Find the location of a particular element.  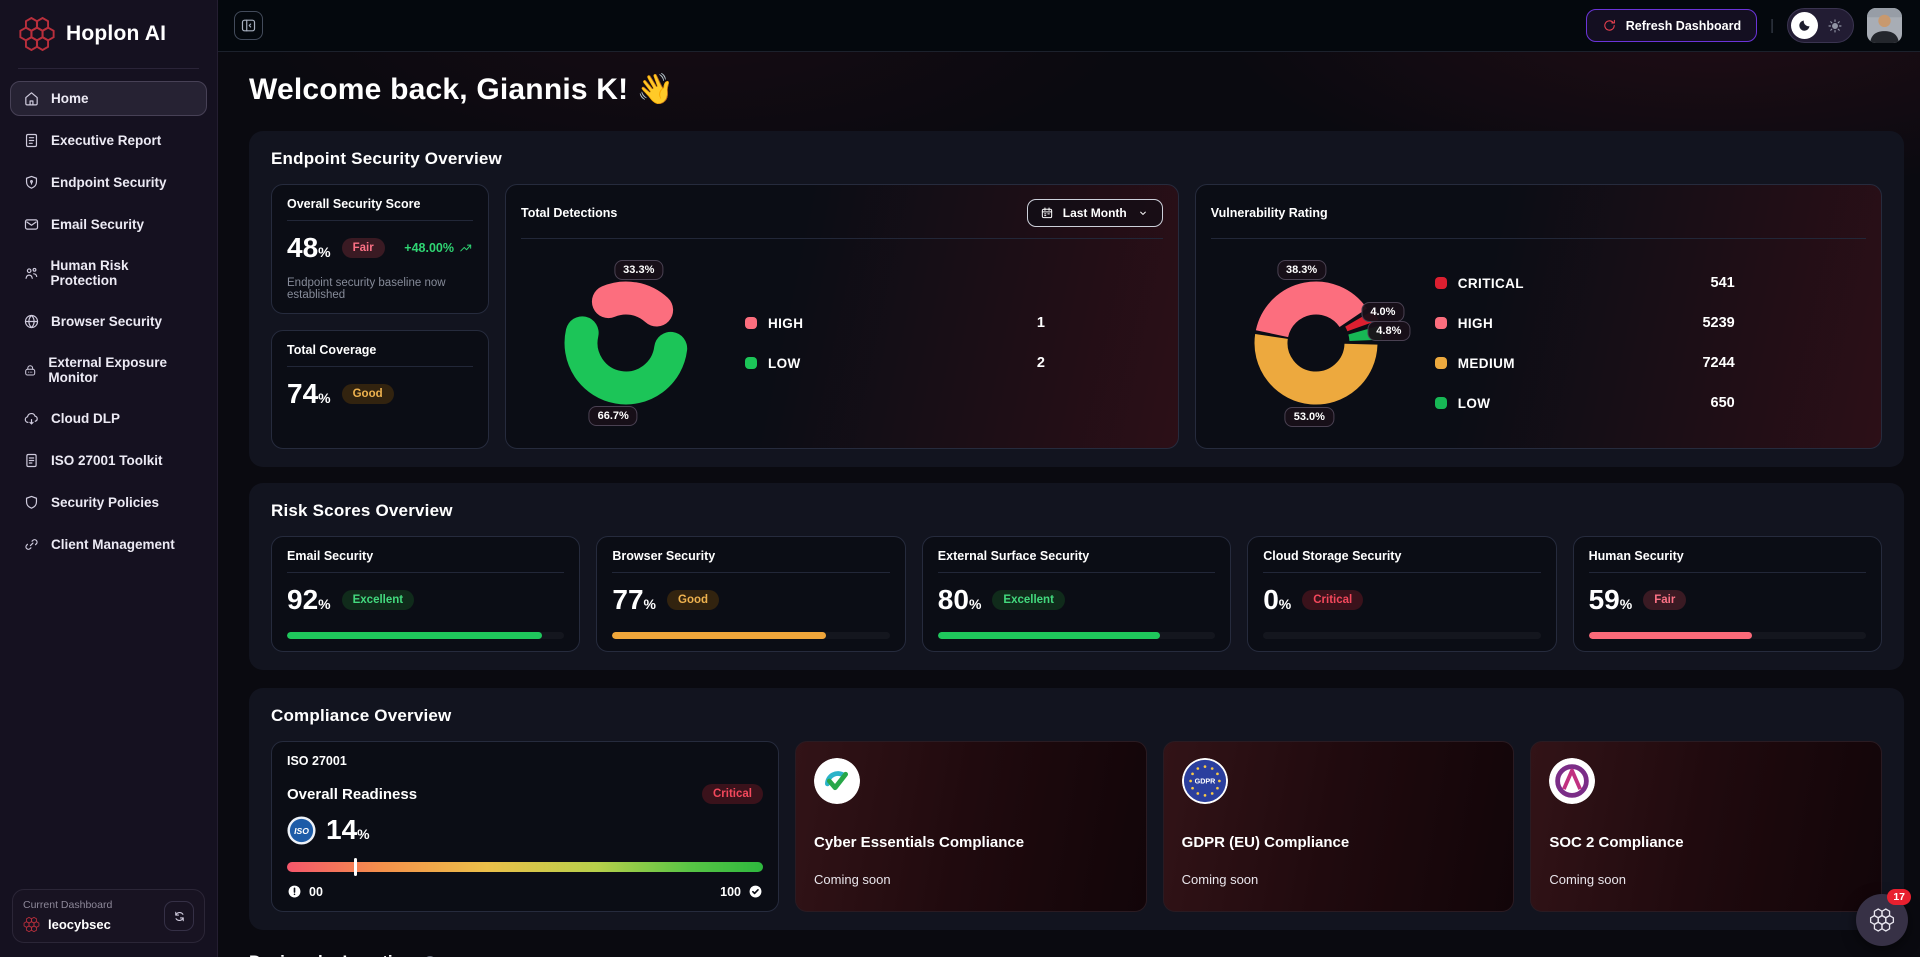

avatar-photo is located at coordinates (1884, 25).